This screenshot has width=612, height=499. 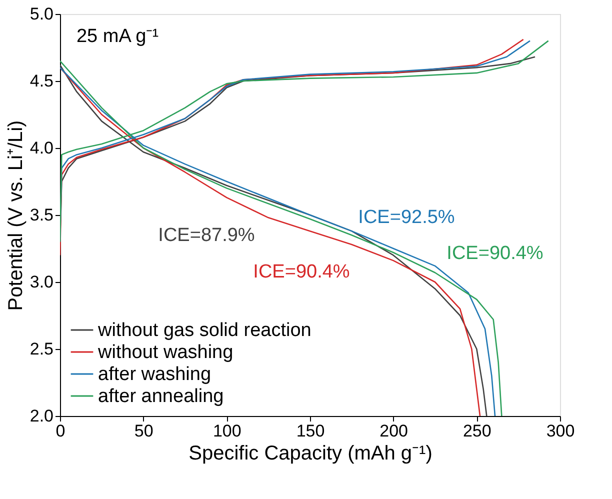 What do you see at coordinates (42, 81) in the screenshot?
I see `y-tick-label: 4.5` at bounding box center [42, 81].